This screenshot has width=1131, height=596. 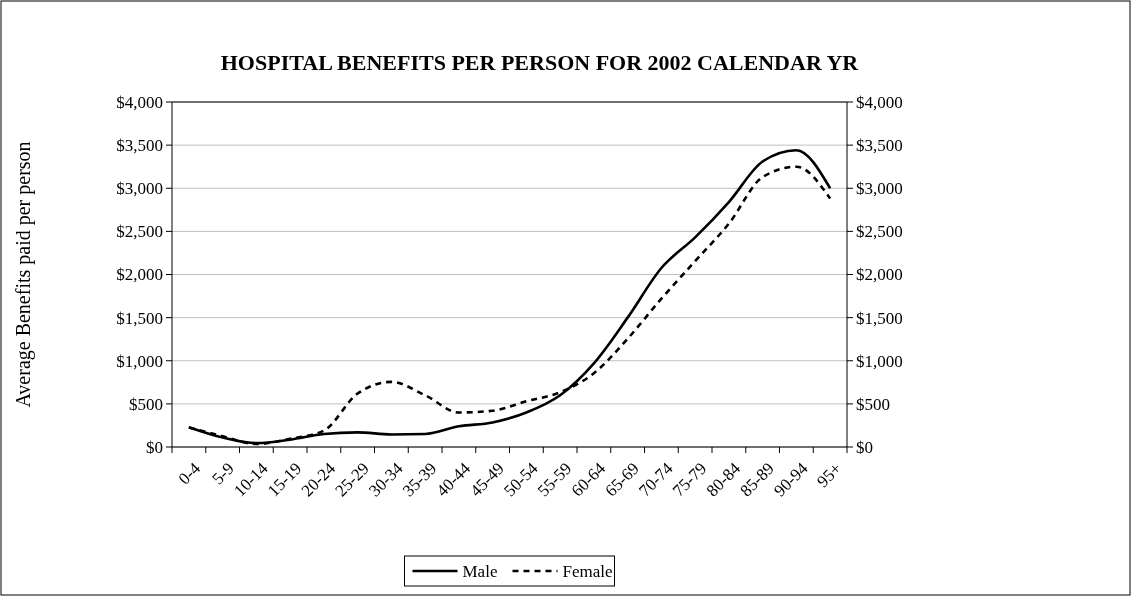 What do you see at coordinates (879, 189) in the screenshot?
I see `y2-tick-label: $3,000` at bounding box center [879, 189].